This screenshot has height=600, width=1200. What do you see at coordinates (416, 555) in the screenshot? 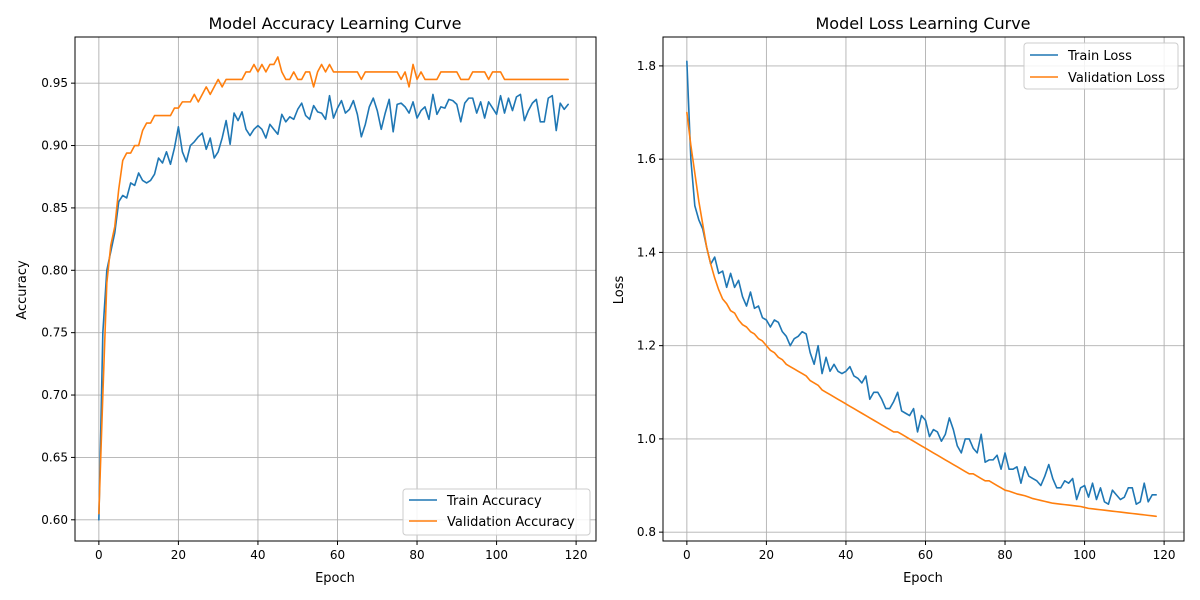
I see `accuracy-x-tick-label: 80` at bounding box center [416, 555].